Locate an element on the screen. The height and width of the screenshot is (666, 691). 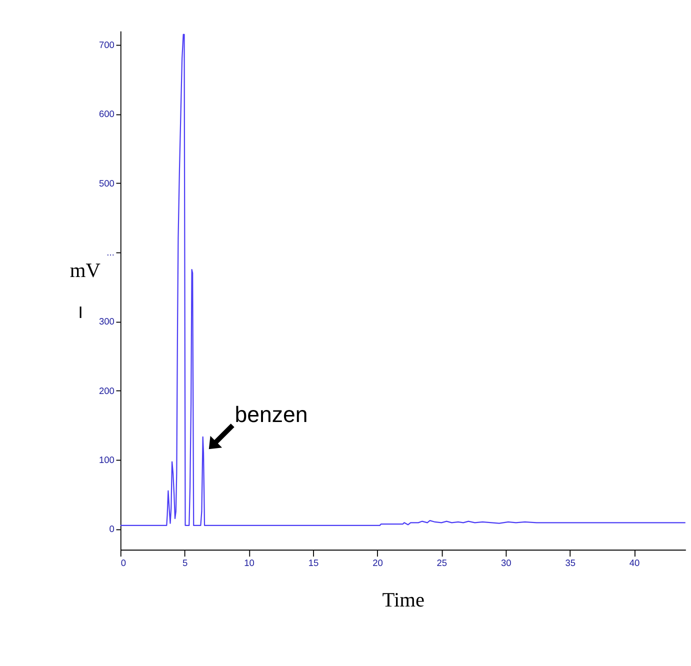
x-axis-title: Time is located at coordinates (403, 601).